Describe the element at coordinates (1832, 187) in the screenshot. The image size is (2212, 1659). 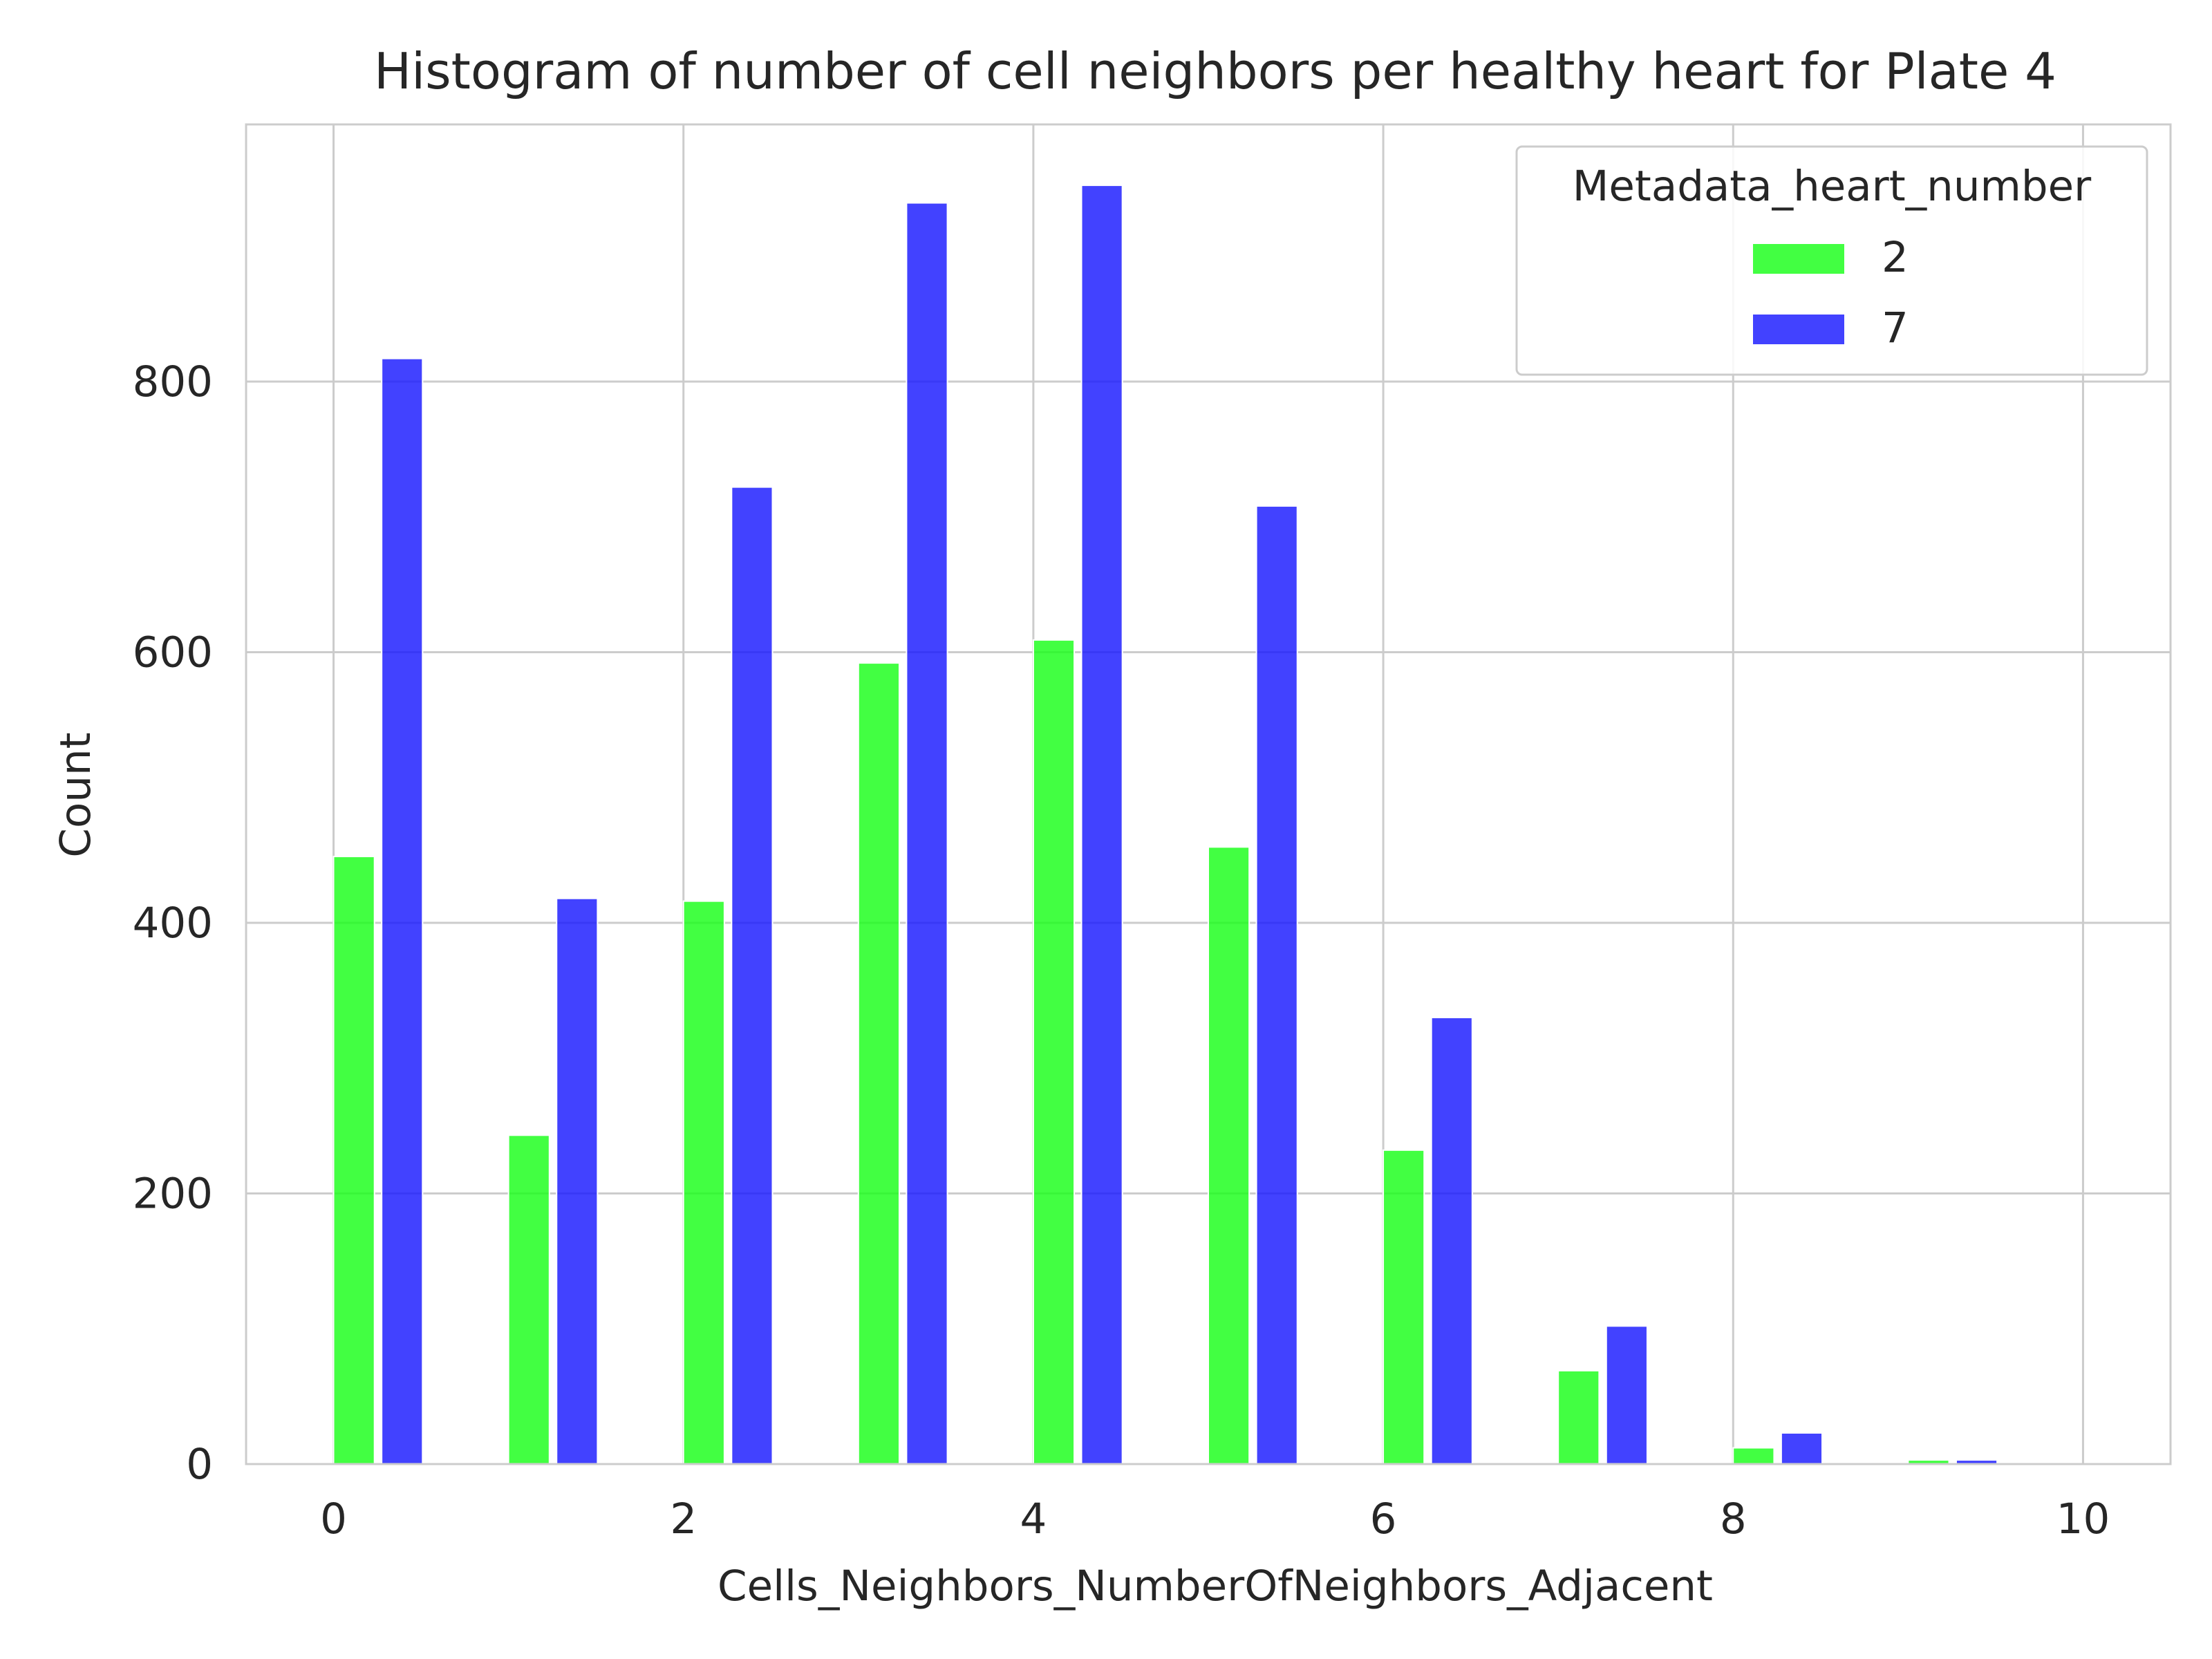
I see `legend-title: Metadata_heart_number` at that location.